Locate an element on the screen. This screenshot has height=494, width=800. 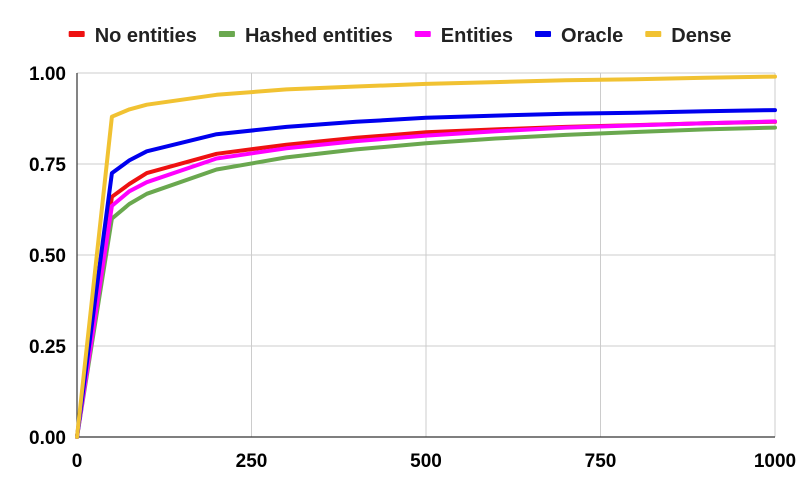
legend-label: Entities is located at coordinates (477, 36).